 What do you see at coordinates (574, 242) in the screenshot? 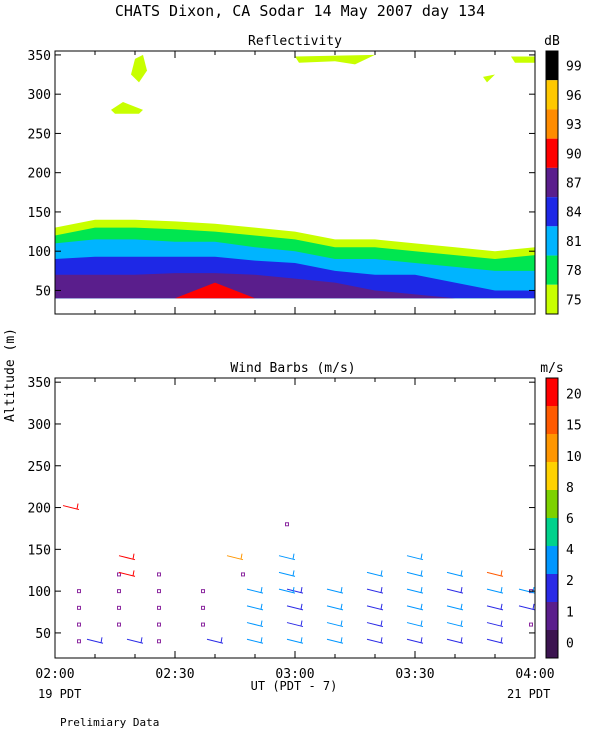
I see `colorbar-label: 81` at bounding box center [574, 242].